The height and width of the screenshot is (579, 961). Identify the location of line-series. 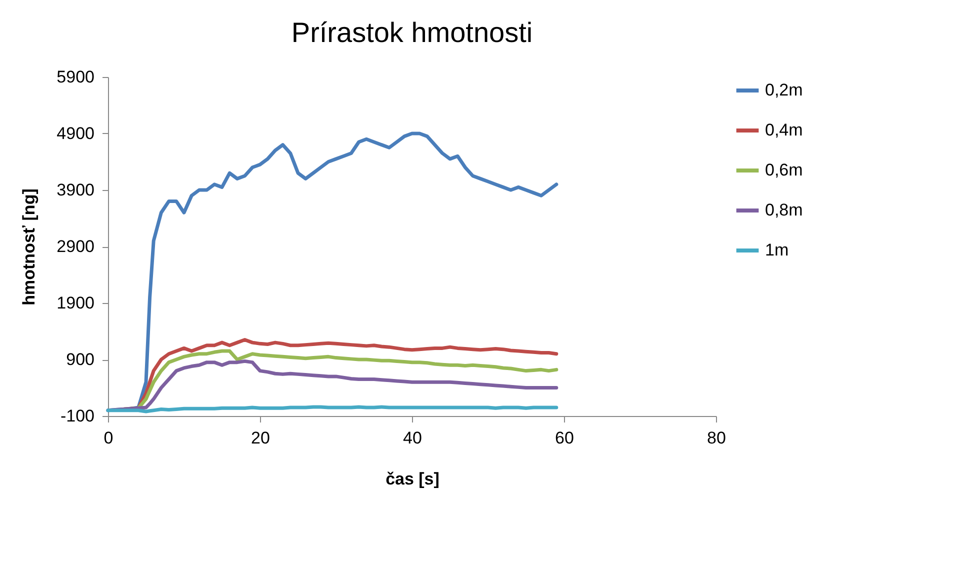
(332, 385).